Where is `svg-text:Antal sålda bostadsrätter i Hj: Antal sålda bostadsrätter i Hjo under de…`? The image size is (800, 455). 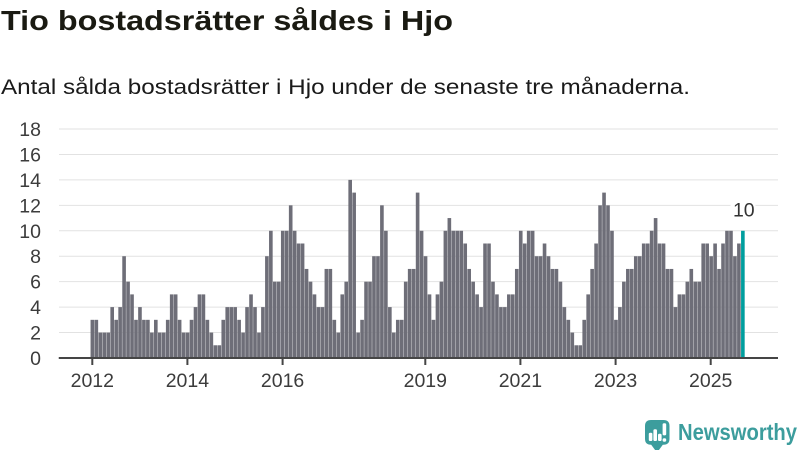 svg-text:Antal sålda bostadsrätter i Hj: Antal sålda bostadsrätter i Hjo under de… is located at coordinates (345, 87).